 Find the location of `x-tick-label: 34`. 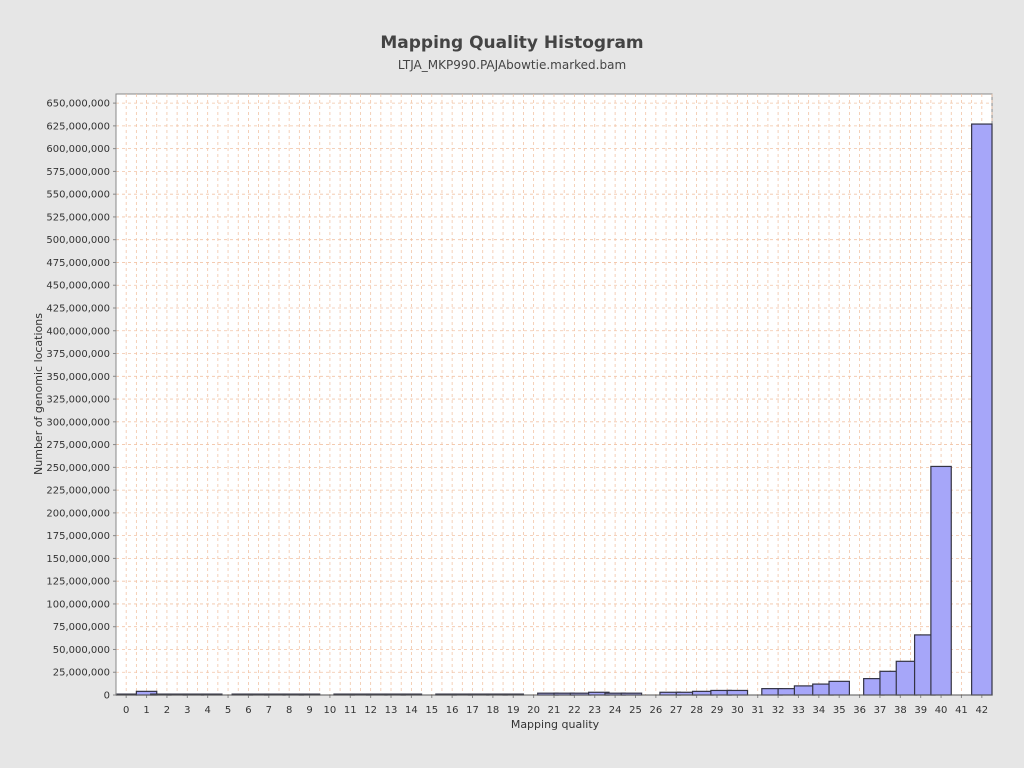

x-tick-label: 34 is located at coordinates (818, 710).